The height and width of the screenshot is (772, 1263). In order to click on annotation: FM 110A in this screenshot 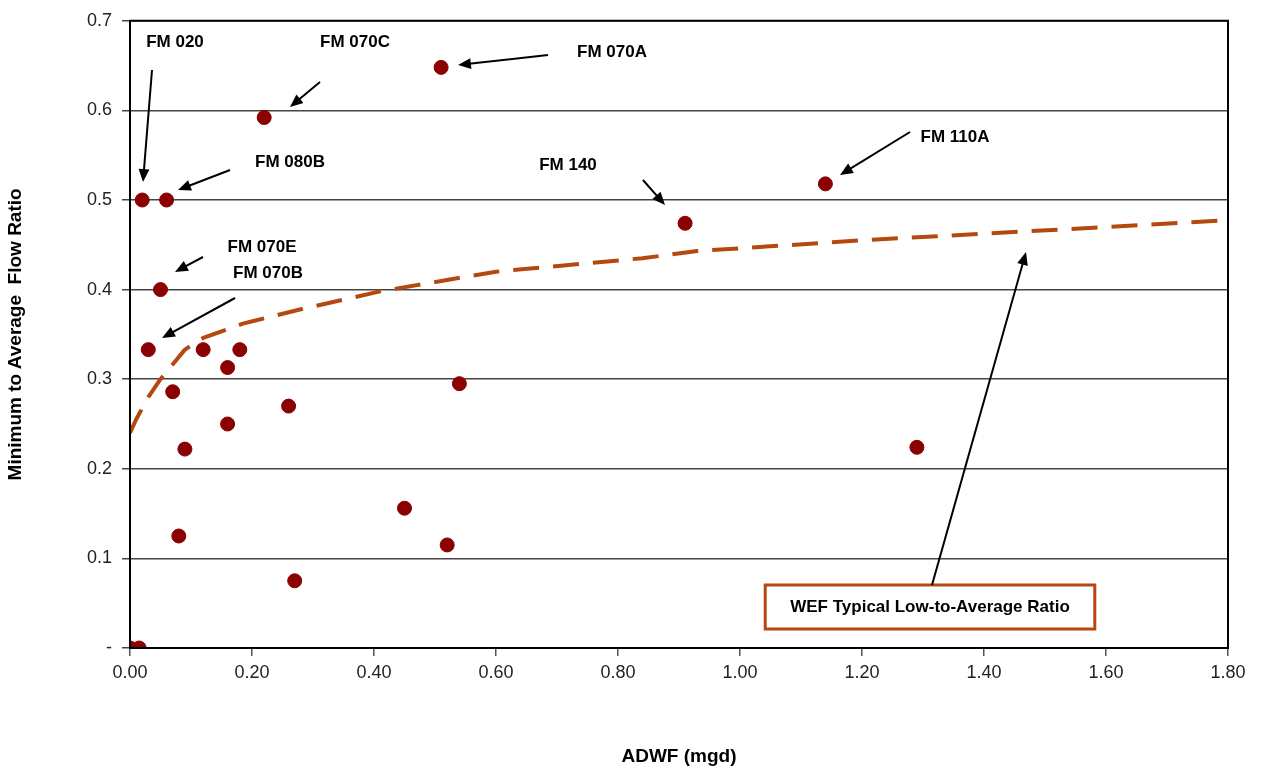, I will do `click(955, 136)`.